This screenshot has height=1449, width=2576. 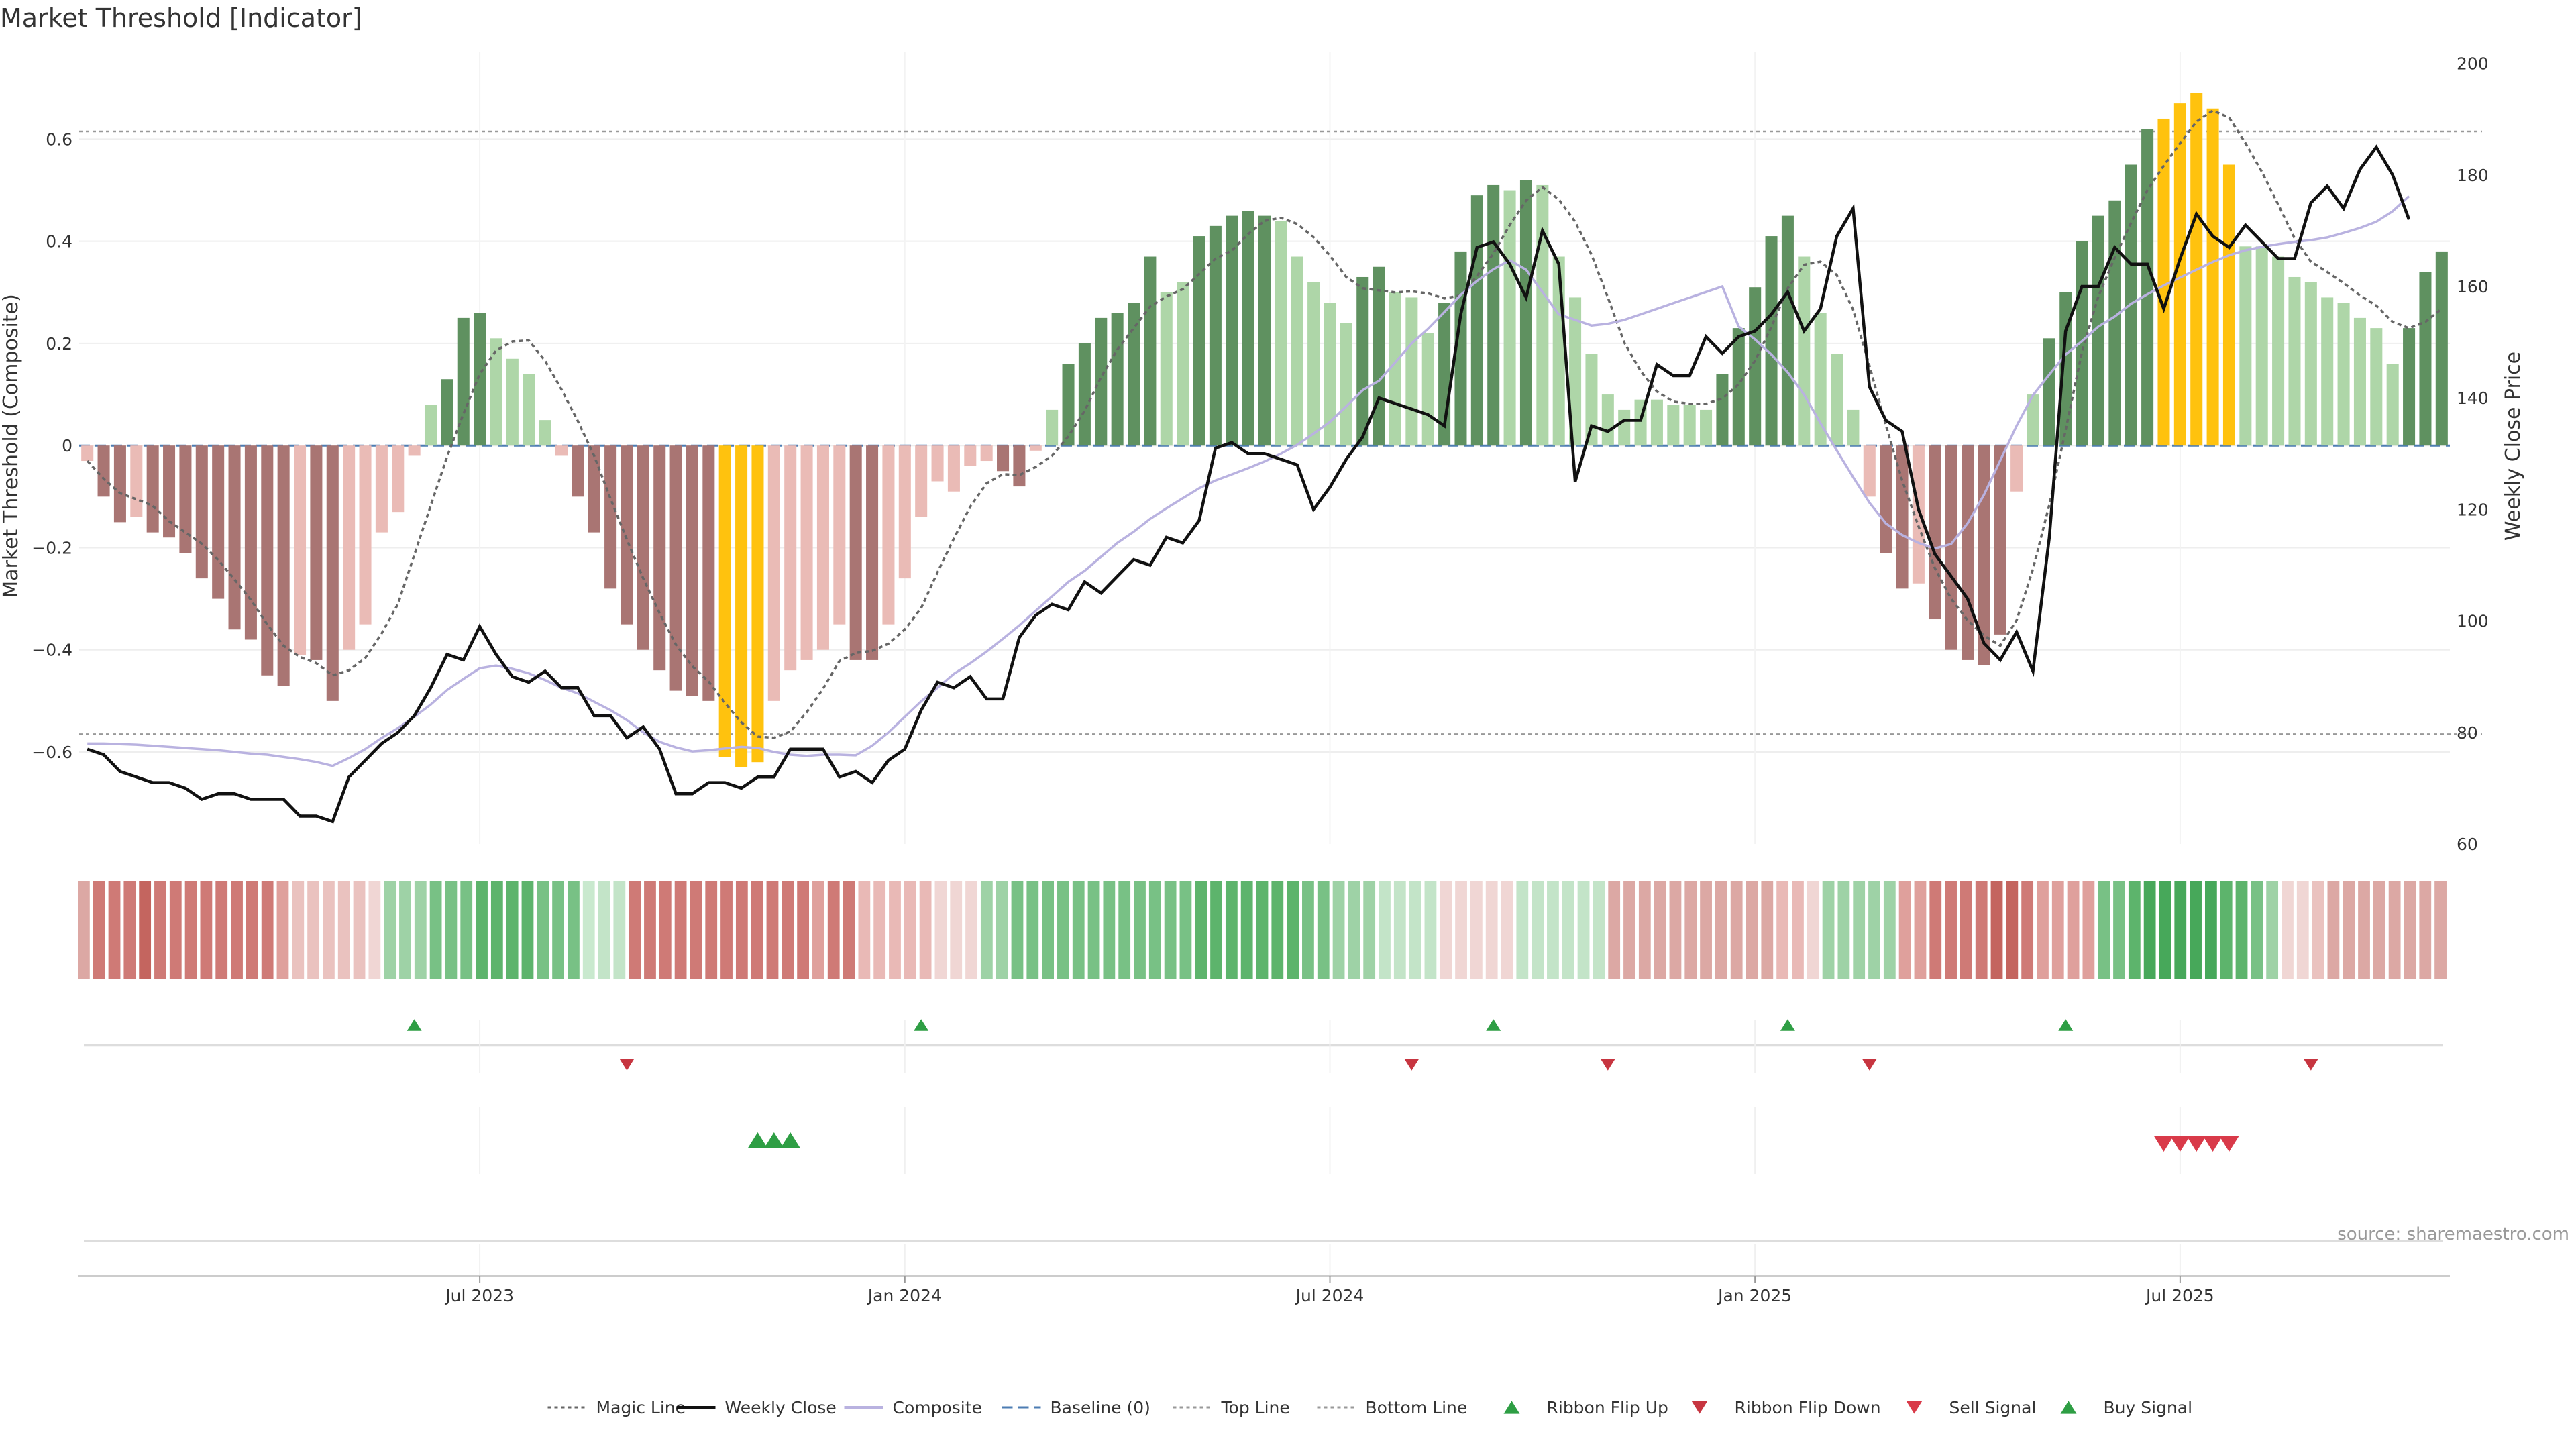 I want to click on legend-item: Top Line, so click(x=1231, y=1407).